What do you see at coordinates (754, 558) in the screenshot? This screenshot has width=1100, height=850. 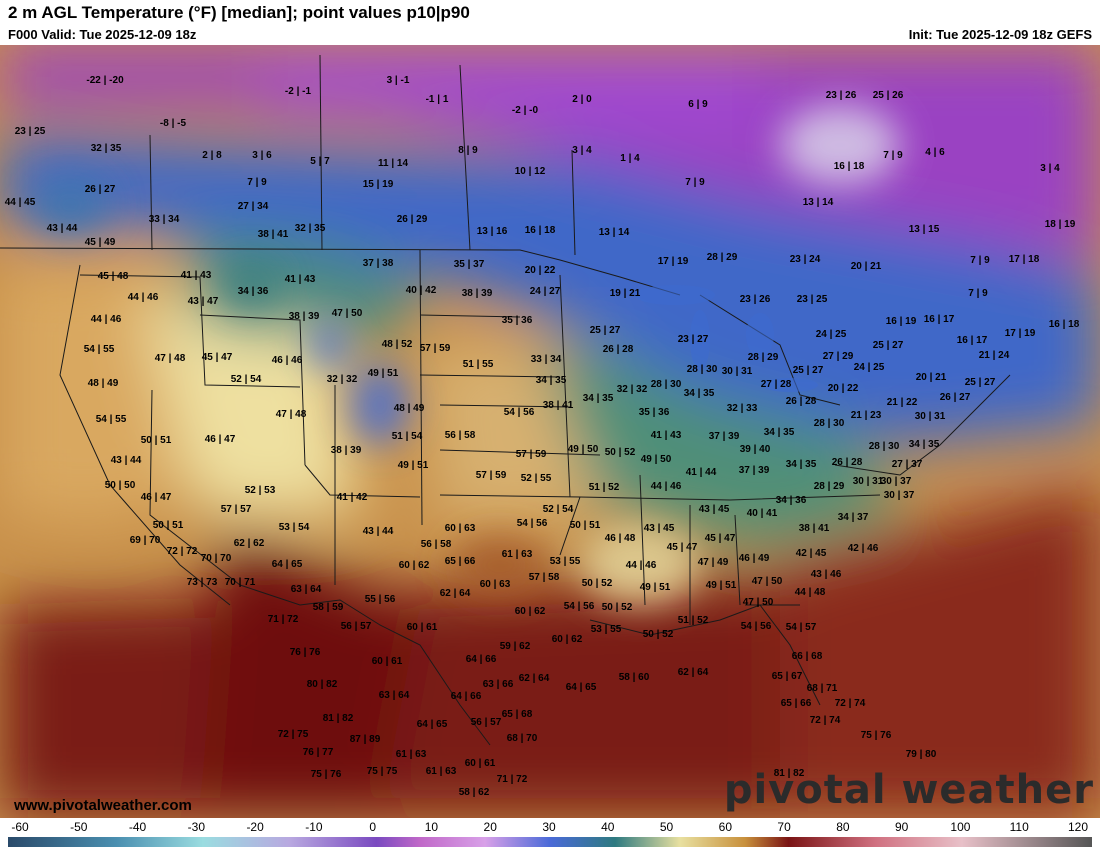 I see `point-value: 46 | 49` at bounding box center [754, 558].